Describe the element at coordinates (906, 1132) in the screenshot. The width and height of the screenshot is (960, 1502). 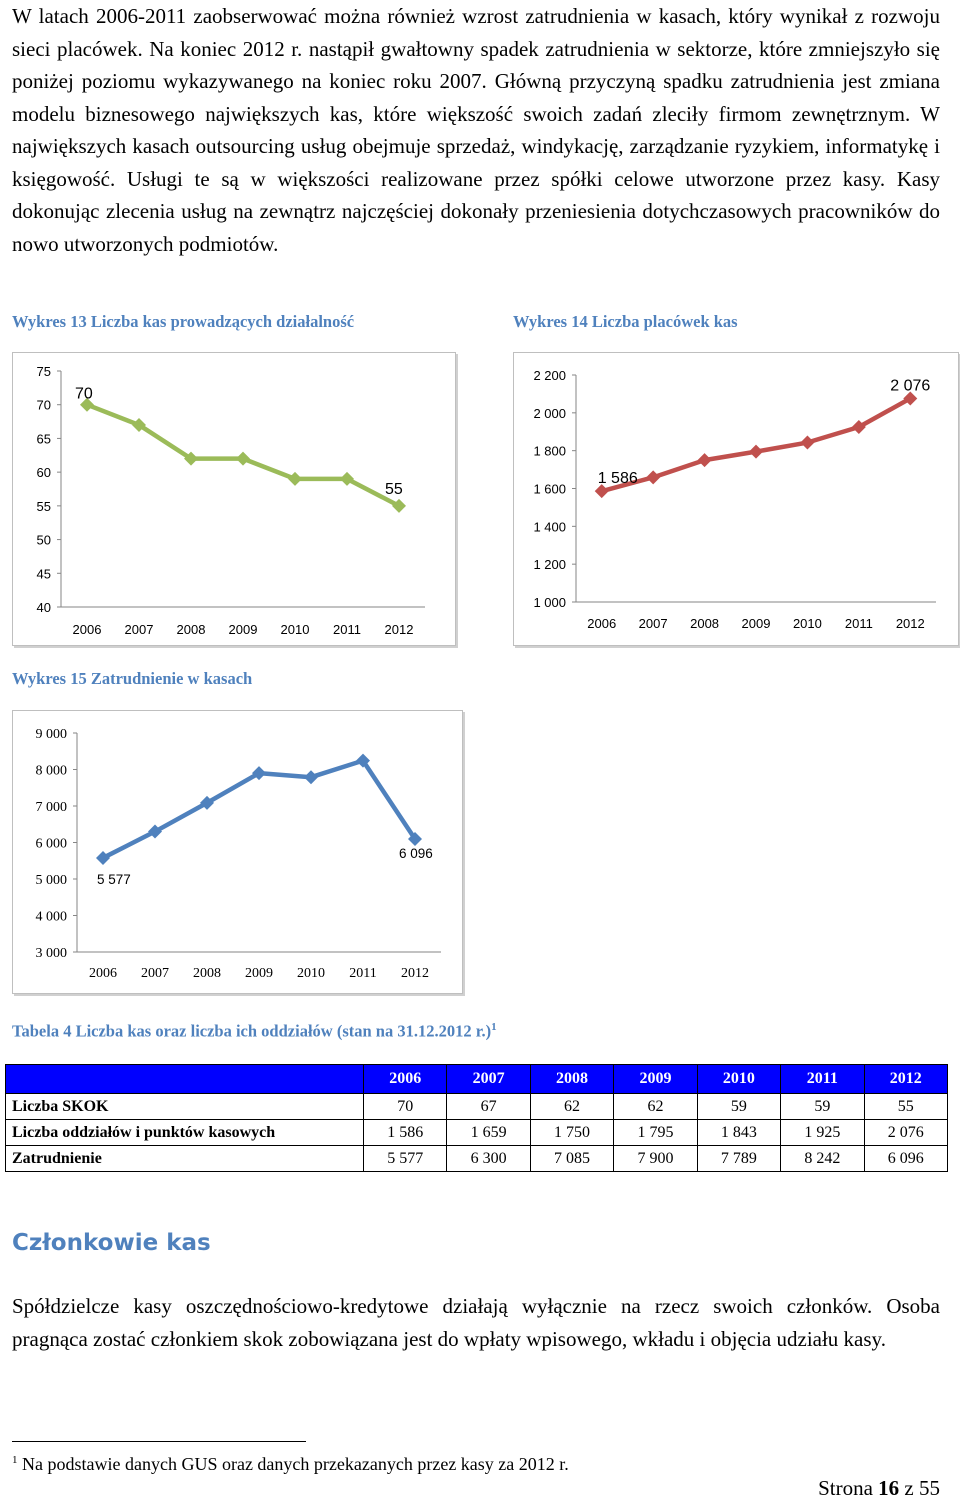
I see `table-cell: 2 076` at that location.